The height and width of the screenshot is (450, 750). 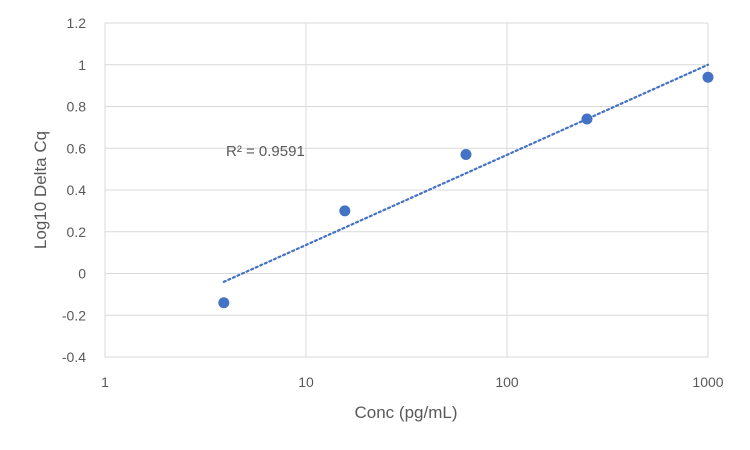 What do you see at coordinates (40, 190) in the screenshot?
I see `y-axis-label: Log10 Delta Cq` at bounding box center [40, 190].